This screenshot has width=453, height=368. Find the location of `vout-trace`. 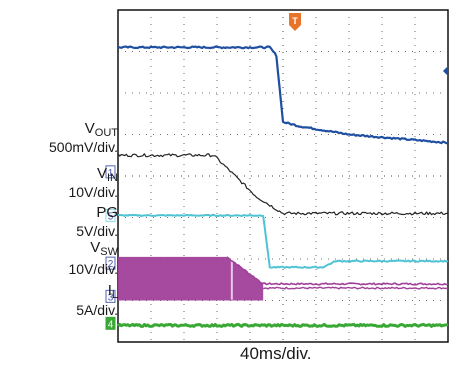

vout-trace is located at coordinates (283, 184).